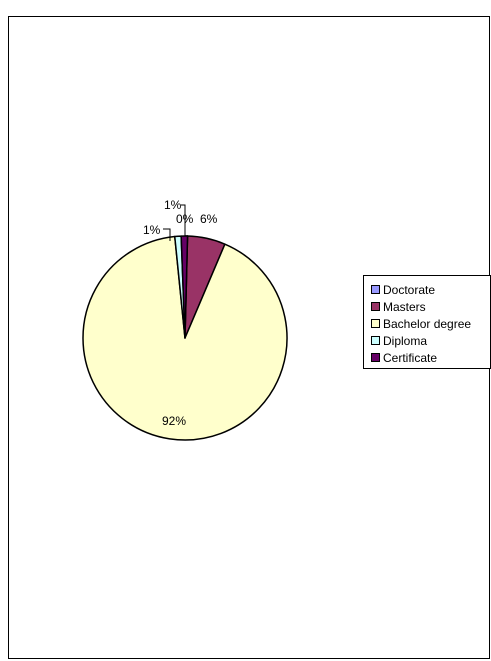  I want to click on leader-lines, so click(174, 222).